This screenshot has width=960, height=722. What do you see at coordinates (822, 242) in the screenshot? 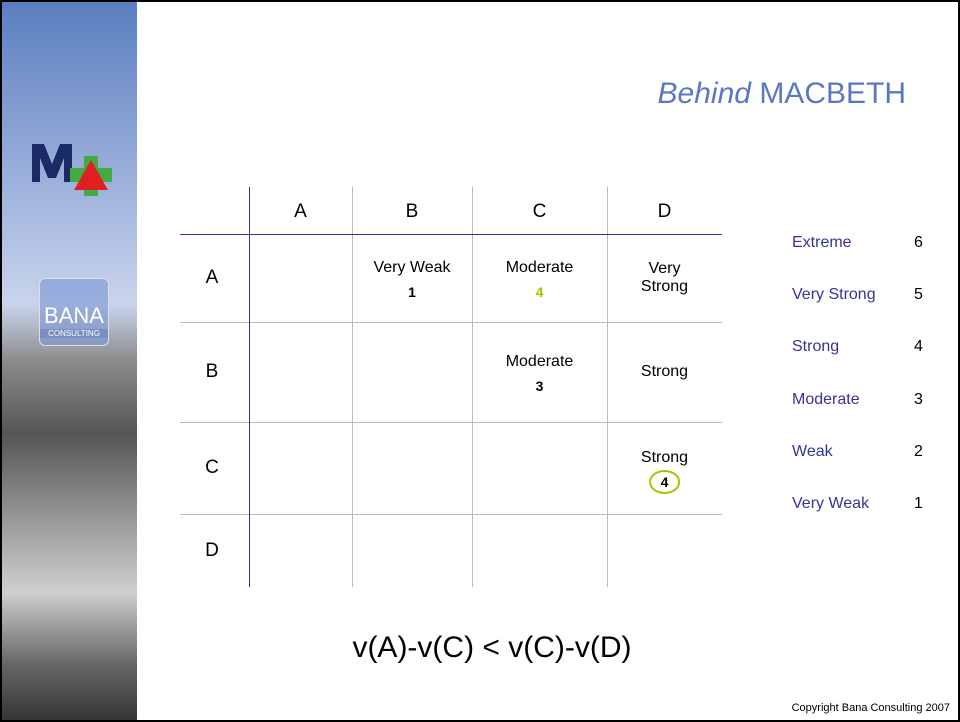
I see `scale-label: Extreme` at bounding box center [822, 242].